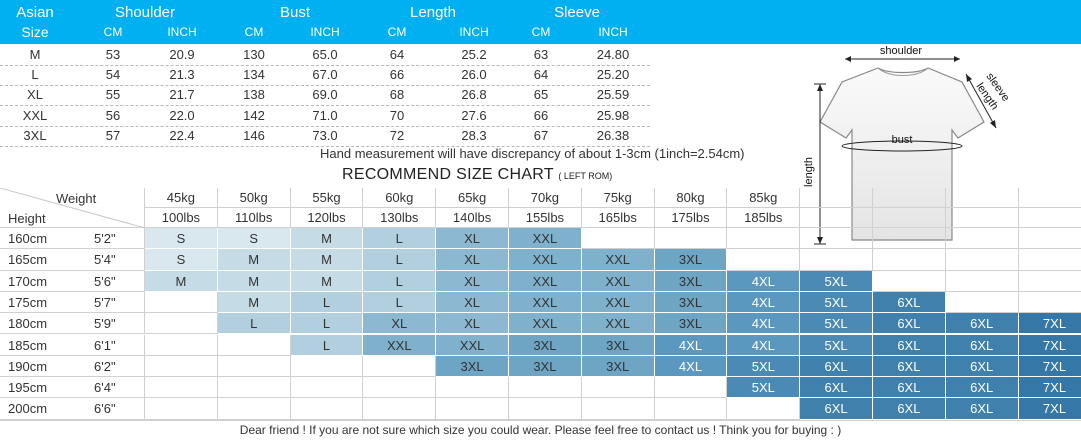 The width and height of the screenshot is (1081, 440). What do you see at coordinates (541, 95) in the screenshot?
I see `measurement-value: 65` at bounding box center [541, 95].